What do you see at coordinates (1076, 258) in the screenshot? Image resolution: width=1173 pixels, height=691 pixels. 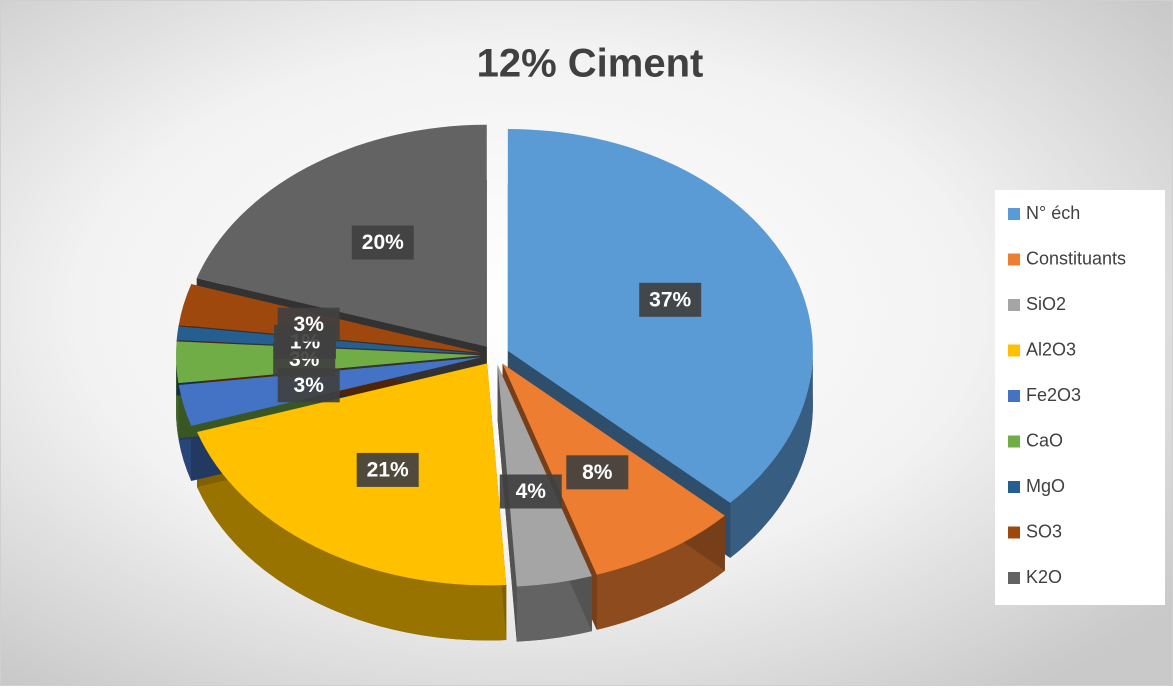 I see `legend-label: Constituants` at bounding box center [1076, 258].